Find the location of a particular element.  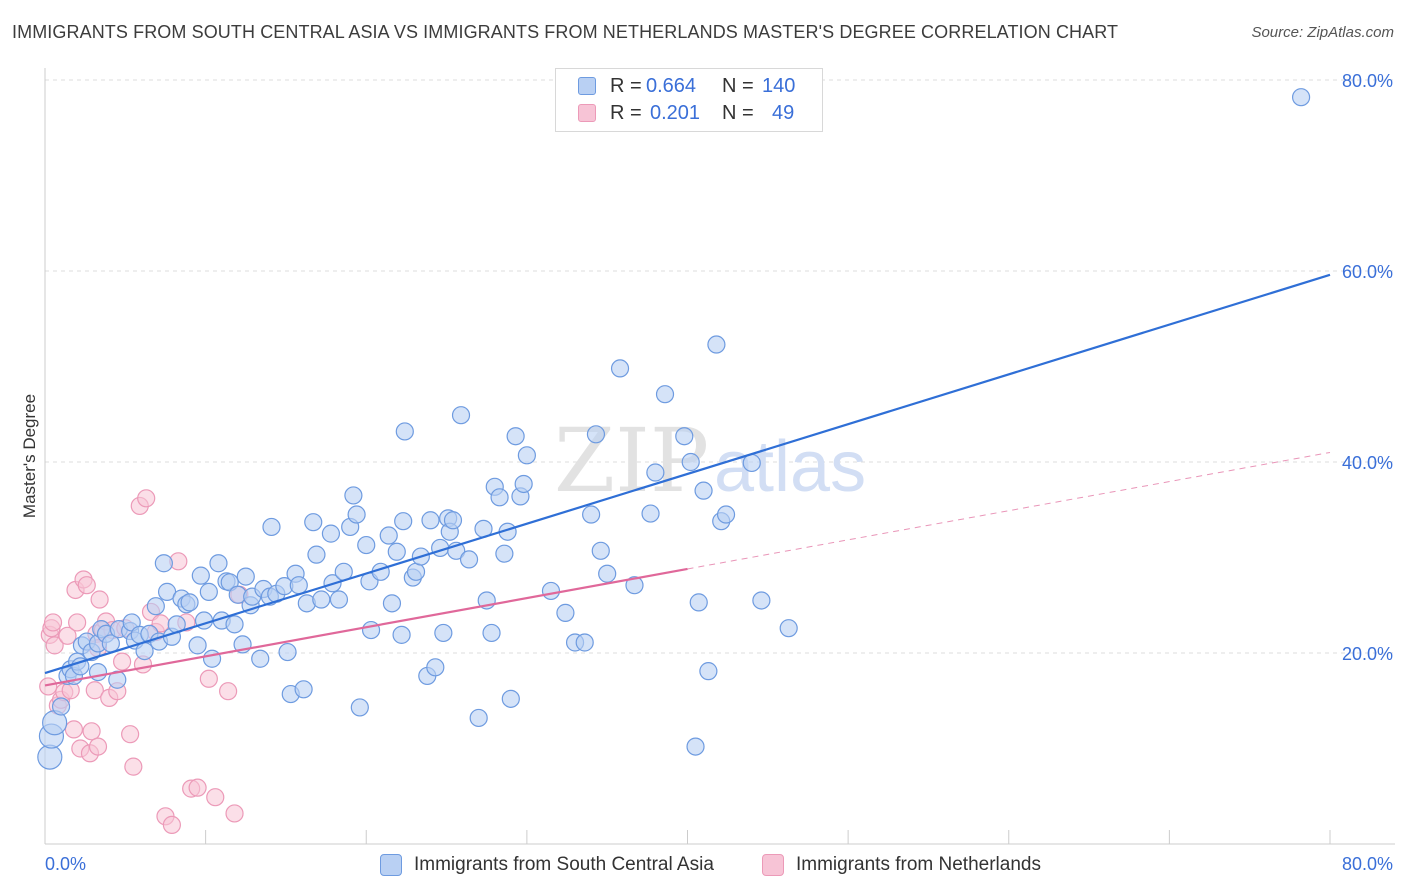

y-tick-label: 80.0% is located at coordinates (1367, 81).